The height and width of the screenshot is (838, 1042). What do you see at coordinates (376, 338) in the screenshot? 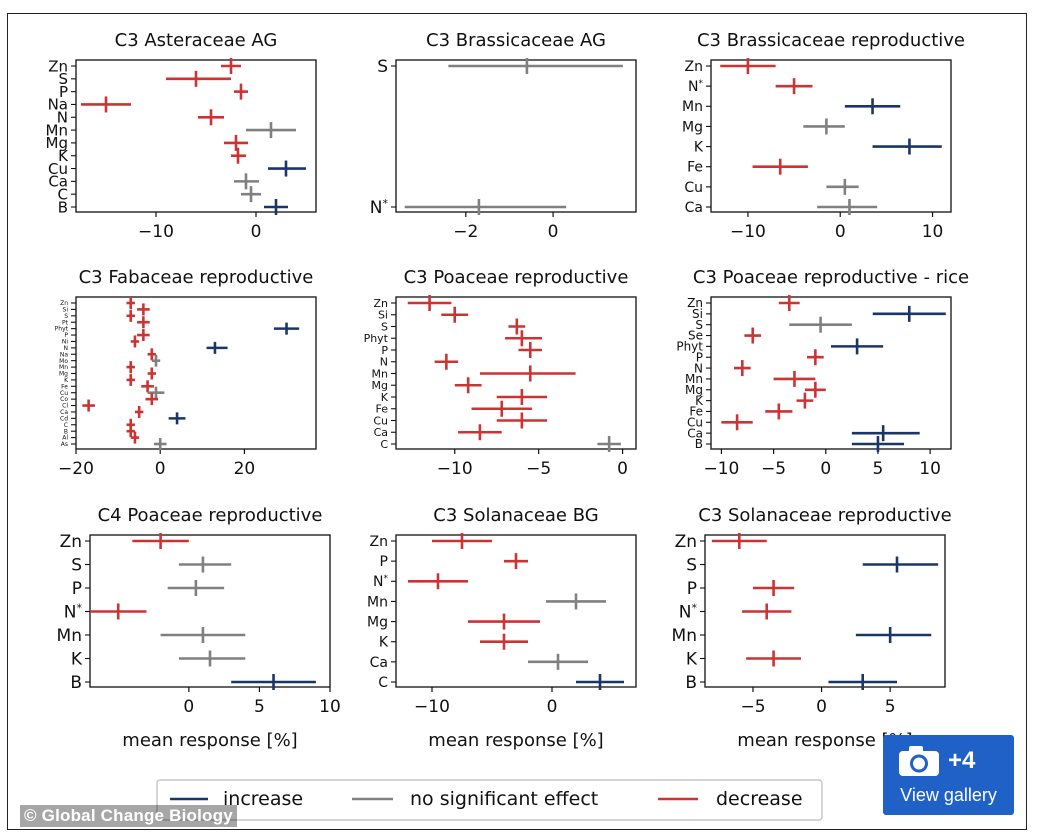
I see `y-tick-label: Phyt` at bounding box center [376, 338].